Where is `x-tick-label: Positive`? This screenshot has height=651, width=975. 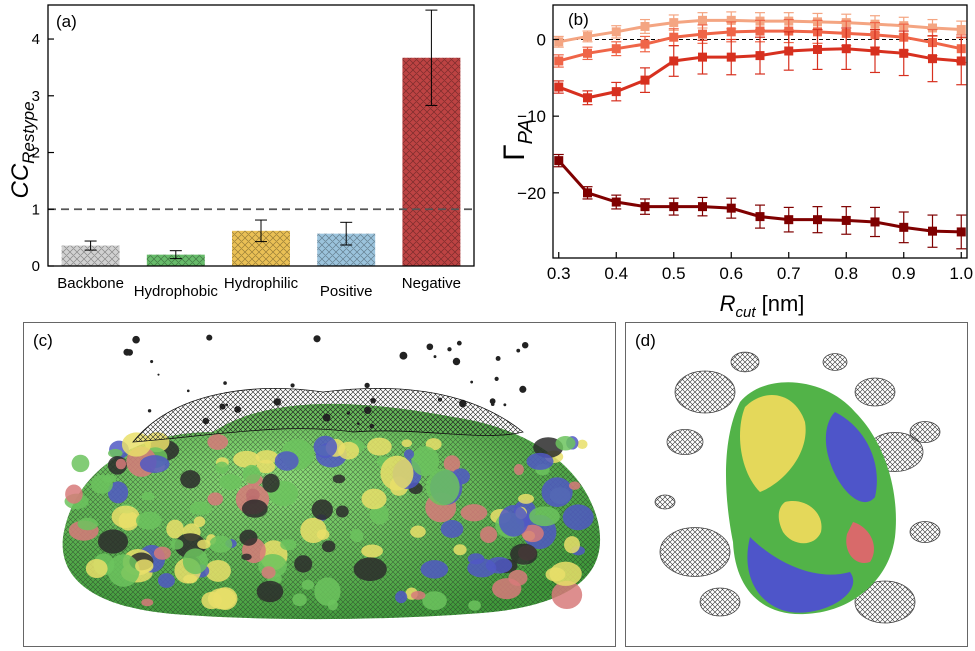 x-tick-label: Positive is located at coordinates (346, 291).